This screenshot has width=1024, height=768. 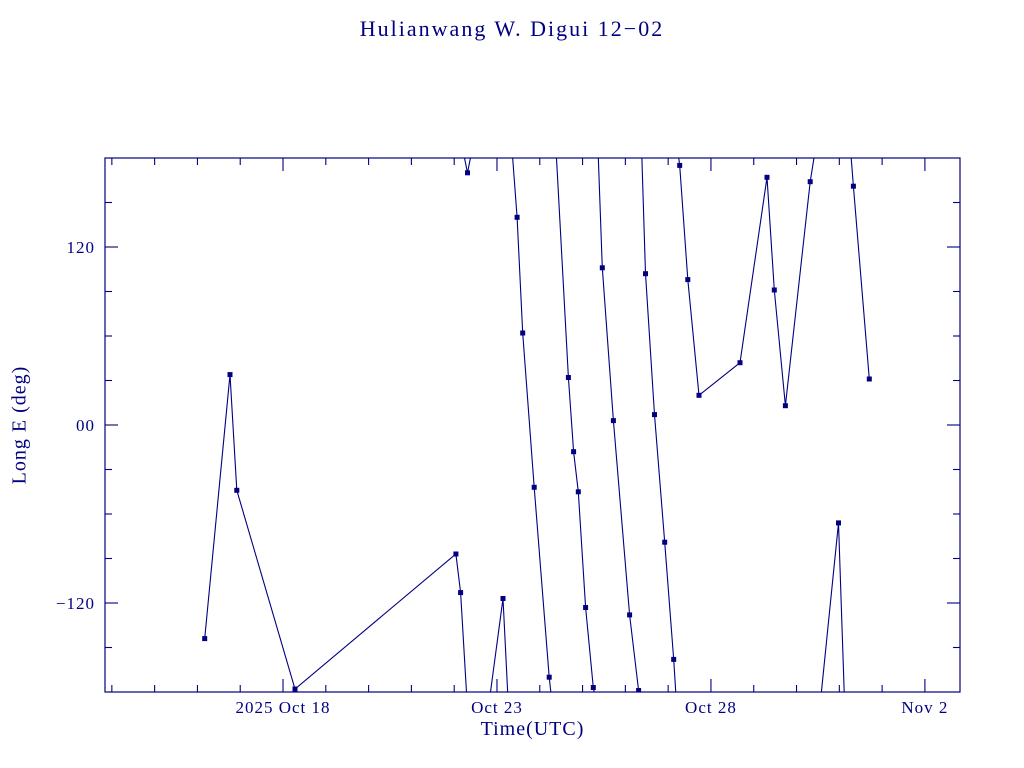 I want to click on y-tick-label: 00, so click(x=85, y=425).